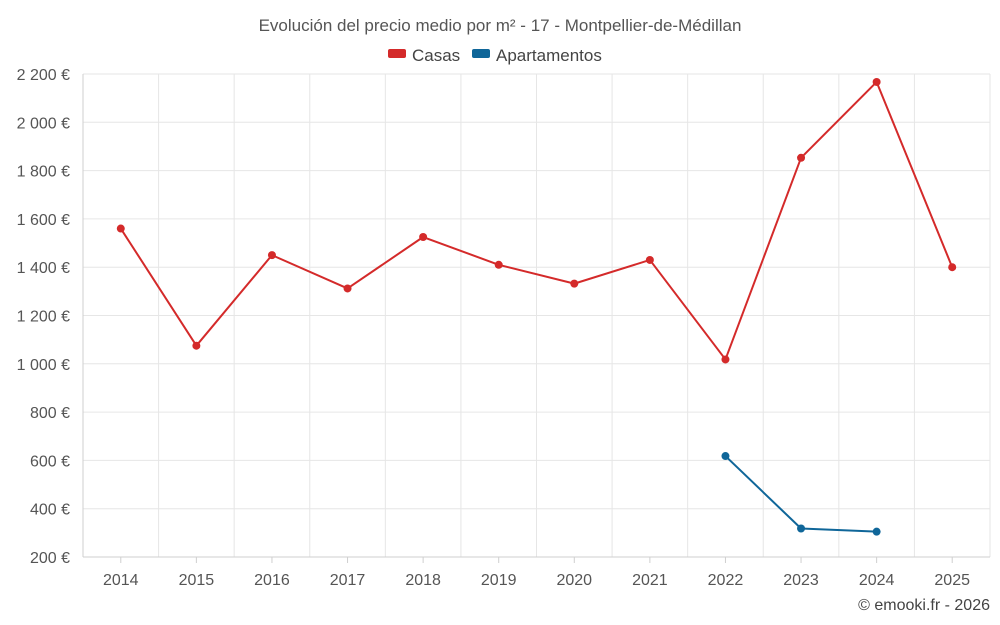  Describe the element at coordinates (272, 580) in the screenshot. I see `x-tick-label: 2016` at that location.